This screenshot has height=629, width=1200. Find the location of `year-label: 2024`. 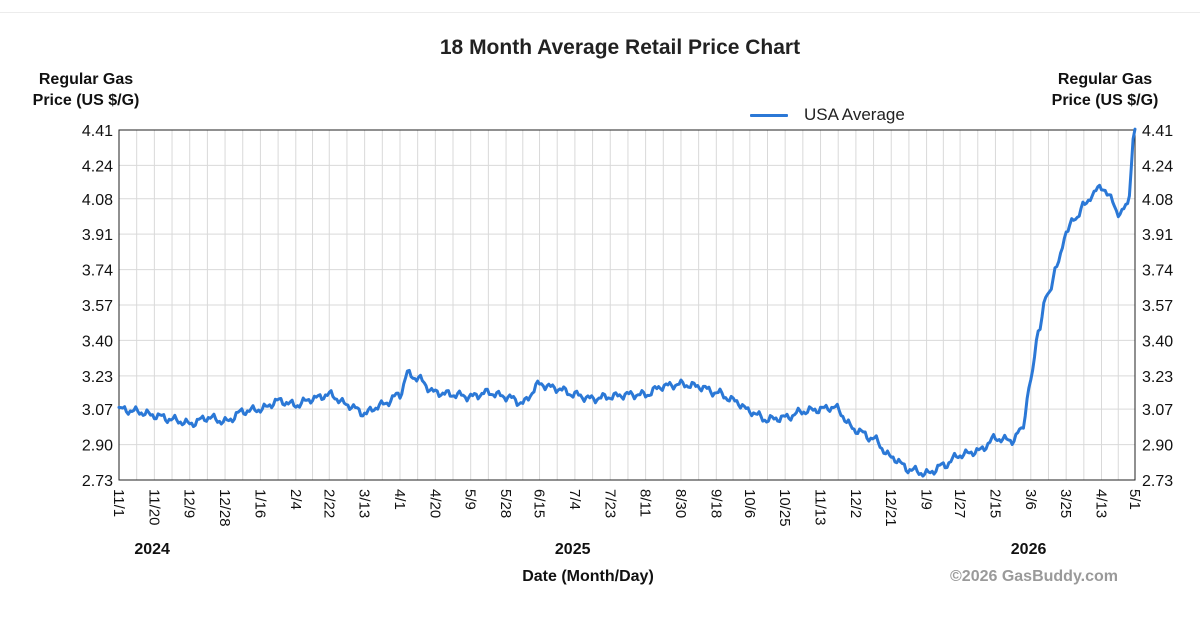

year-label: 2024 is located at coordinates (152, 549).